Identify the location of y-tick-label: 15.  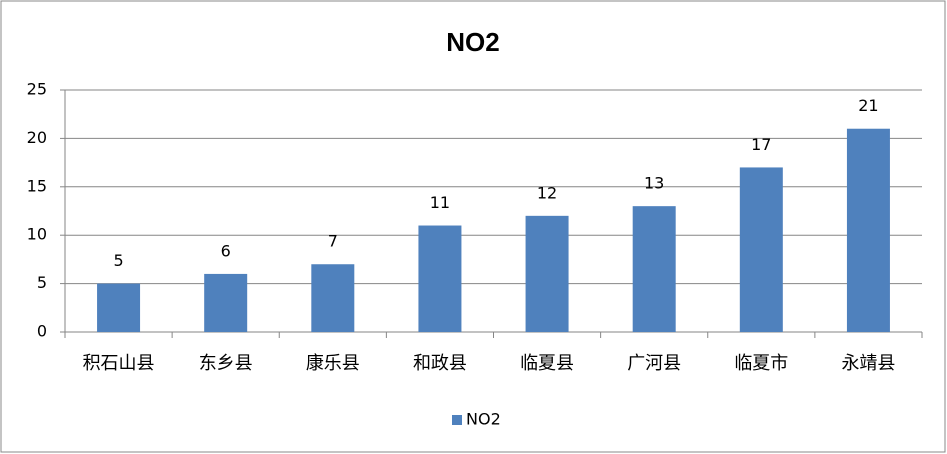
(37, 185).